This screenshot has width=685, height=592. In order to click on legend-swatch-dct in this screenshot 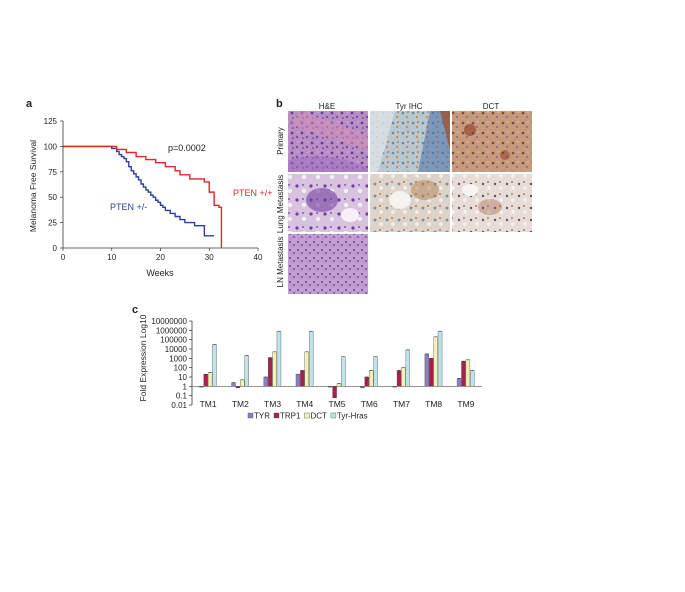, I will do `click(307, 415)`.